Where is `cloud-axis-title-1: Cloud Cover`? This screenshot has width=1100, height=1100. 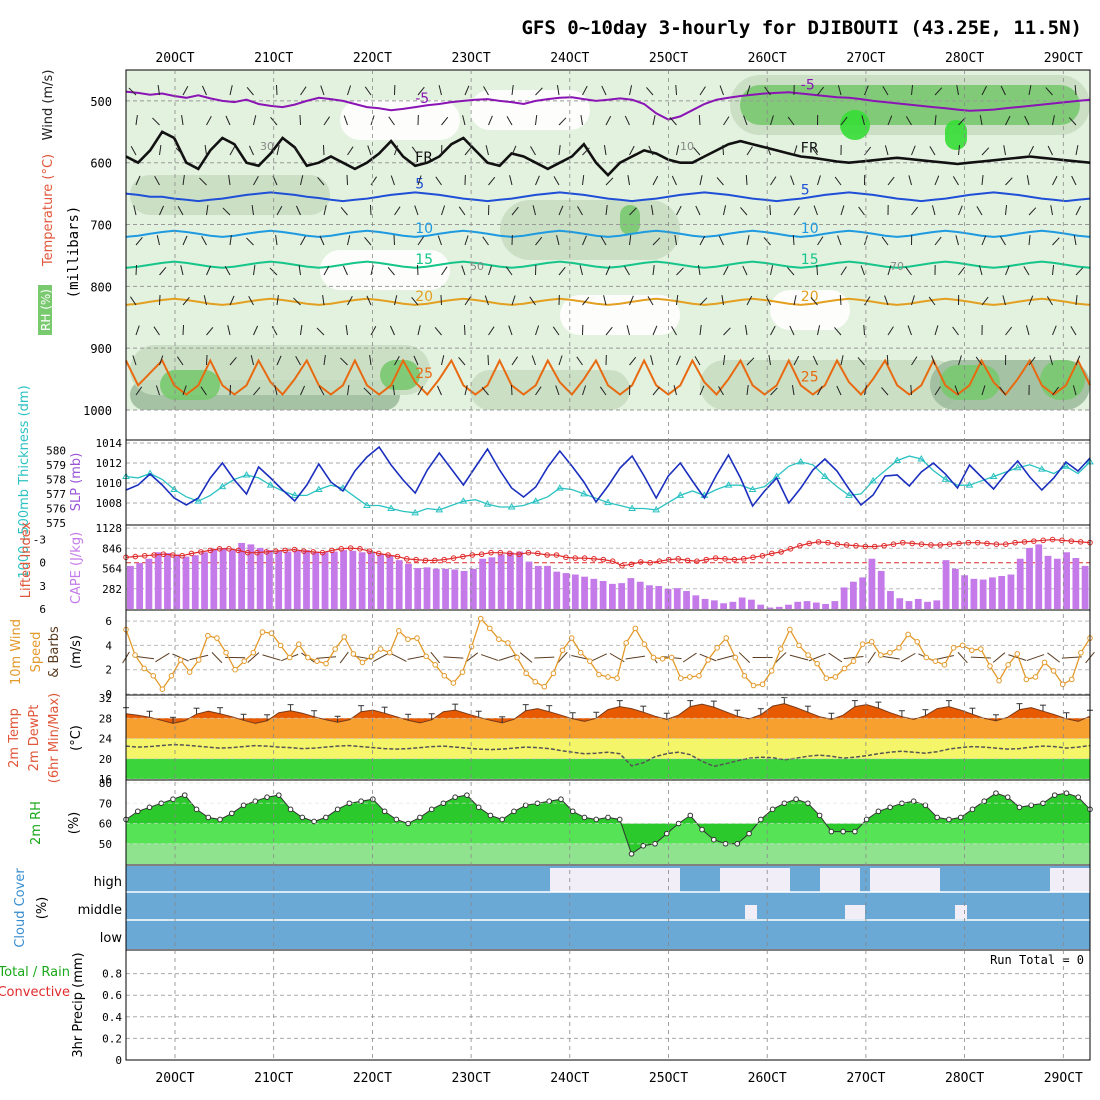
cloud-axis-title-1: Cloud Cover is located at coordinates (20, 908).